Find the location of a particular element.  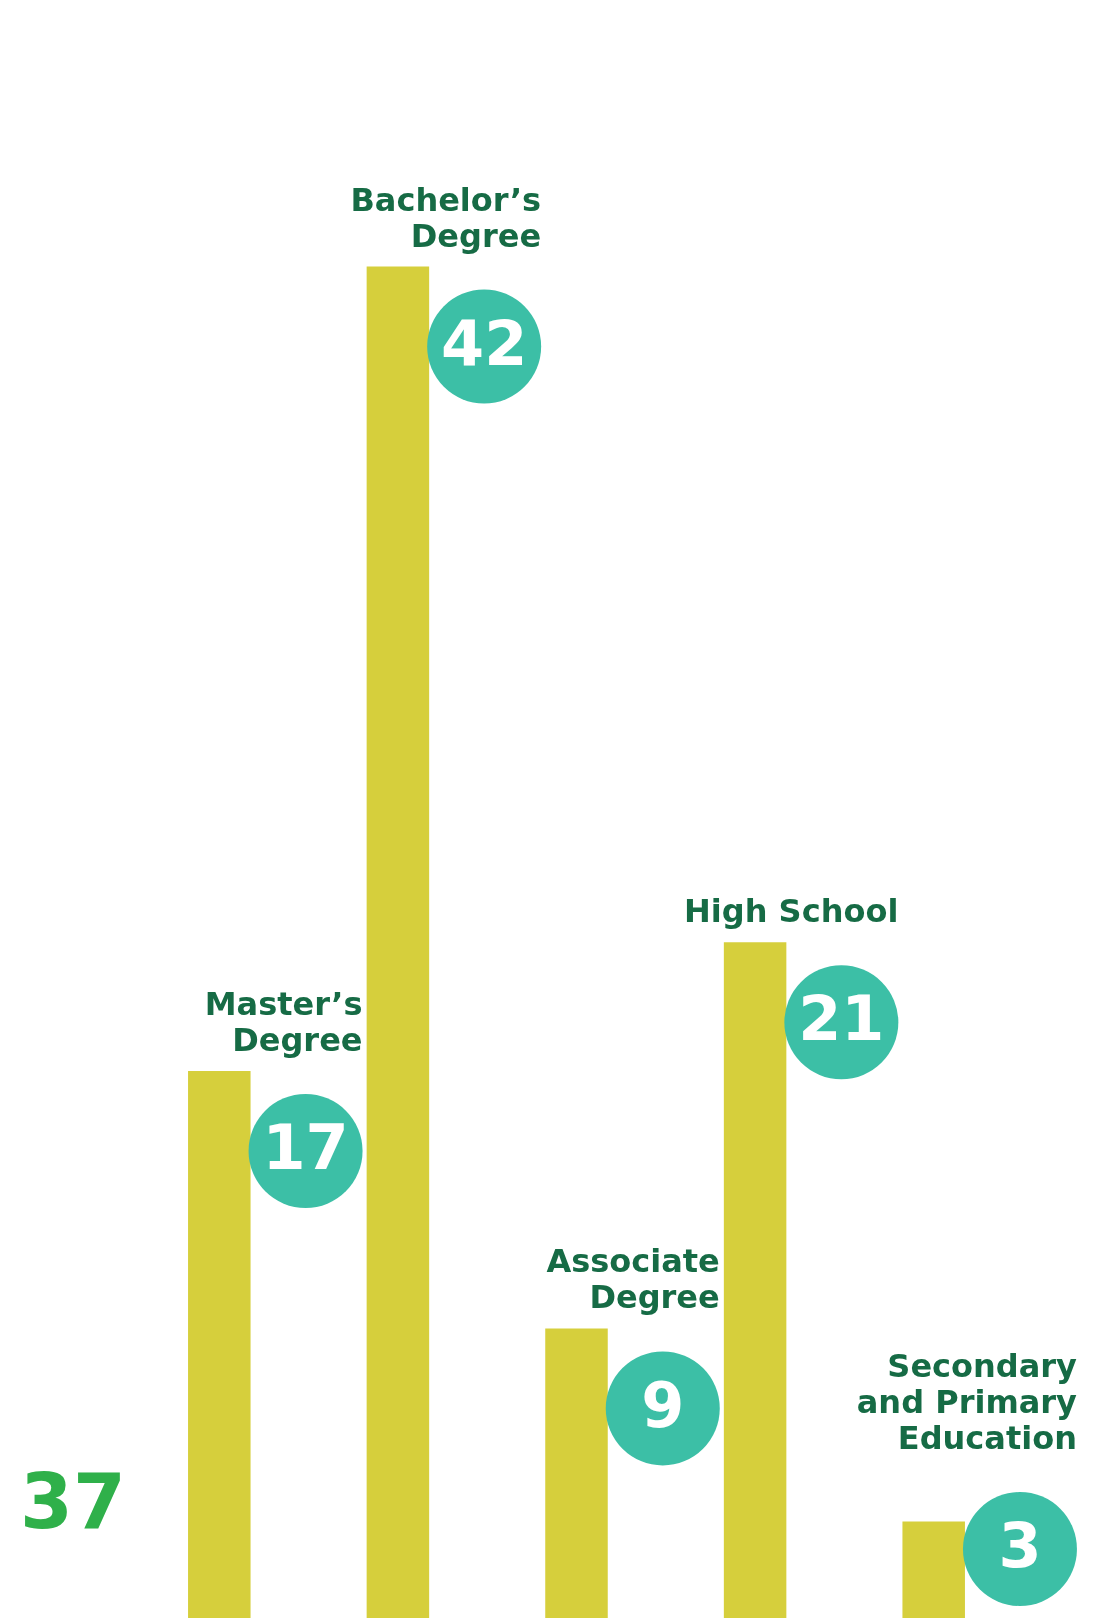

x-tick-label: High School is located at coordinates (791, 911).